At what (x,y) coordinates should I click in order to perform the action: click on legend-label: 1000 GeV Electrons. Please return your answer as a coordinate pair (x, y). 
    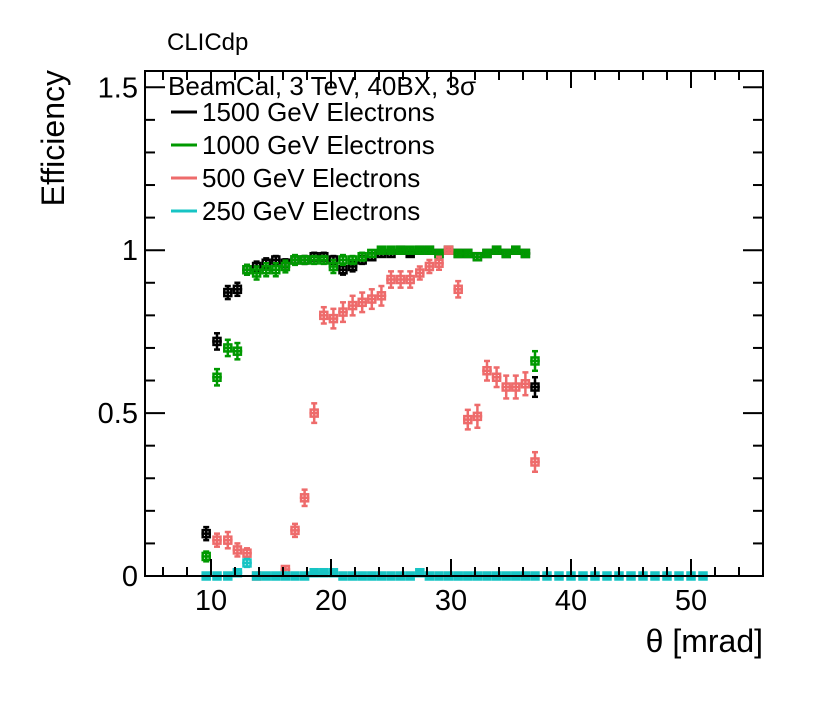
    Looking at the image, I should click on (318, 145).